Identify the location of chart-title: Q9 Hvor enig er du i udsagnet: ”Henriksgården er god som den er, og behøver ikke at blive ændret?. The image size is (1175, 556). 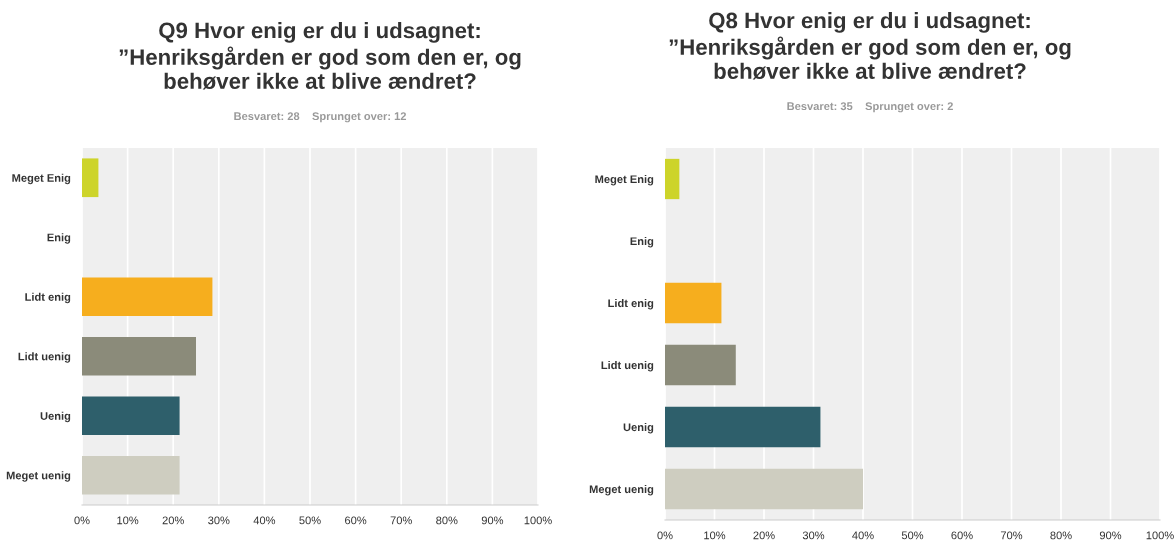
(320, 56).